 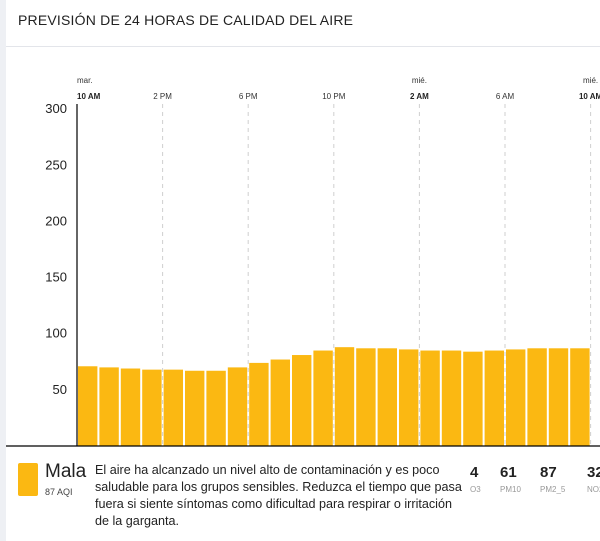 What do you see at coordinates (56, 277) in the screenshot?
I see `y-tick-label: 150` at bounding box center [56, 277].